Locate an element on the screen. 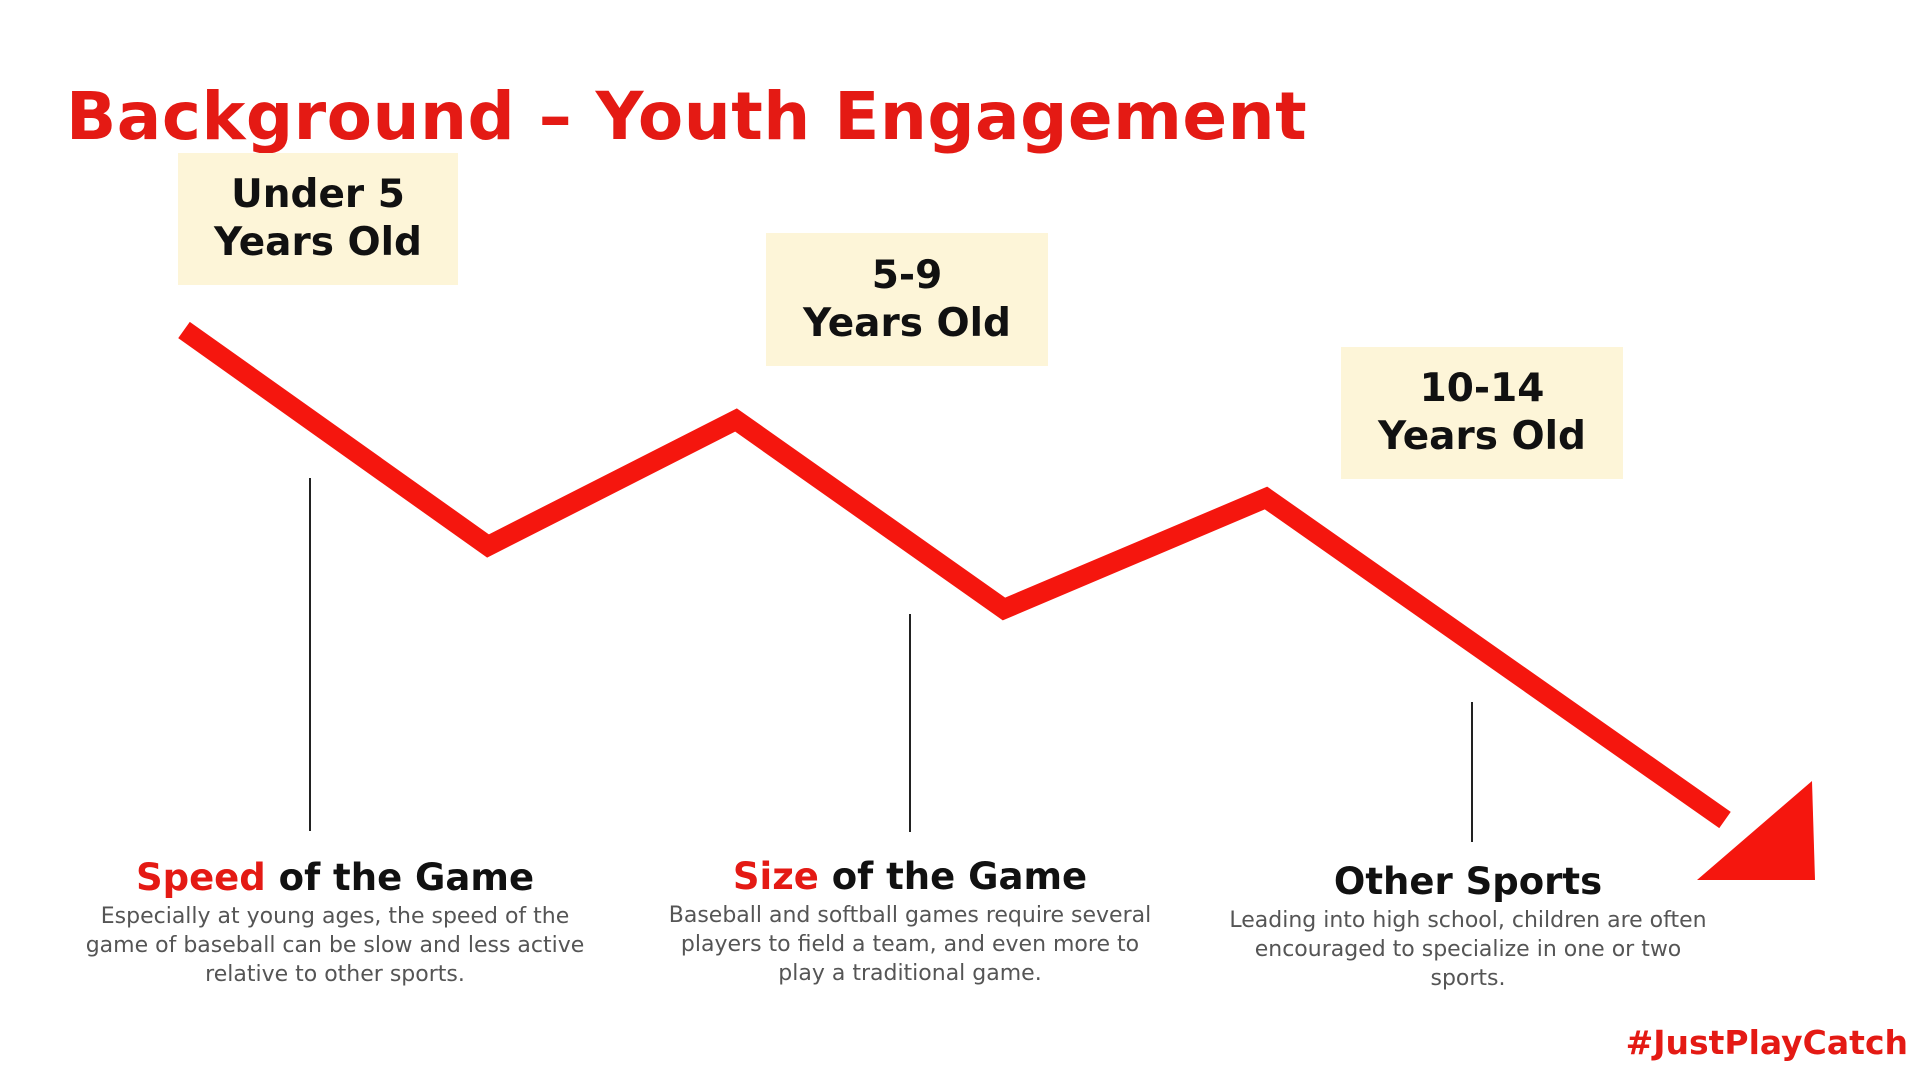 This screenshot has height=1080, width=1920. age-box-10-14: 10-14 Years Old is located at coordinates (1482, 413).